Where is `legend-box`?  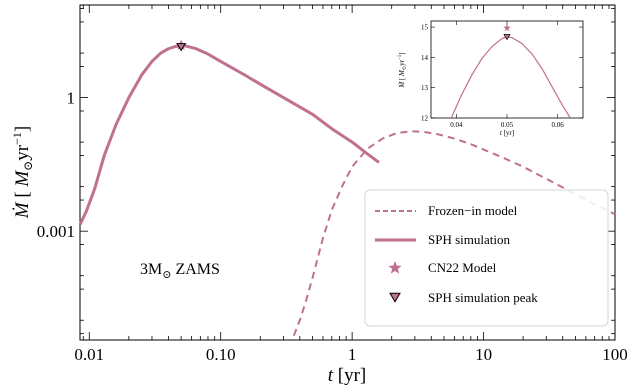
legend-box is located at coordinates (486, 258).